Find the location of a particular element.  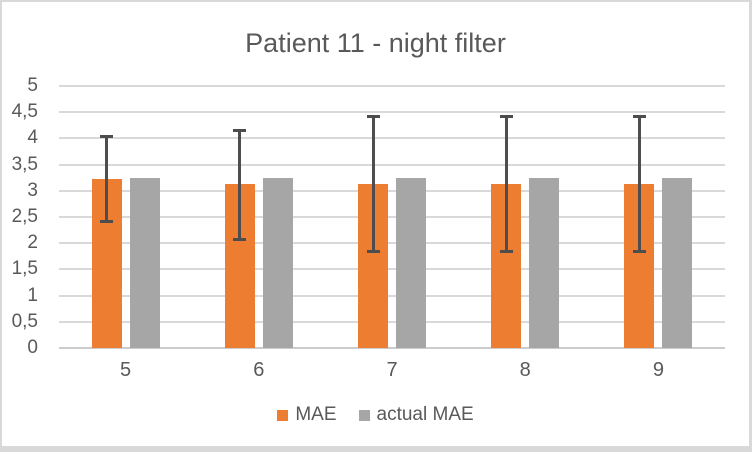

chart-title: Patient 11 - night filter is located at coordinates (375, 43).